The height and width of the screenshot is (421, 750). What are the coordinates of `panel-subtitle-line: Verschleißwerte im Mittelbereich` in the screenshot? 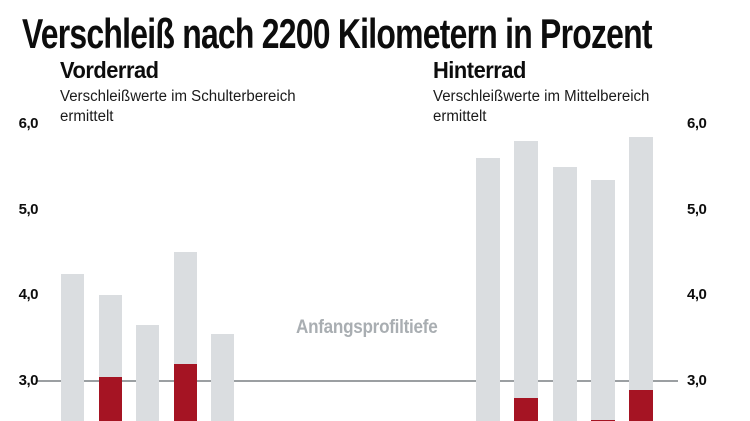 It's located at (541, 96).